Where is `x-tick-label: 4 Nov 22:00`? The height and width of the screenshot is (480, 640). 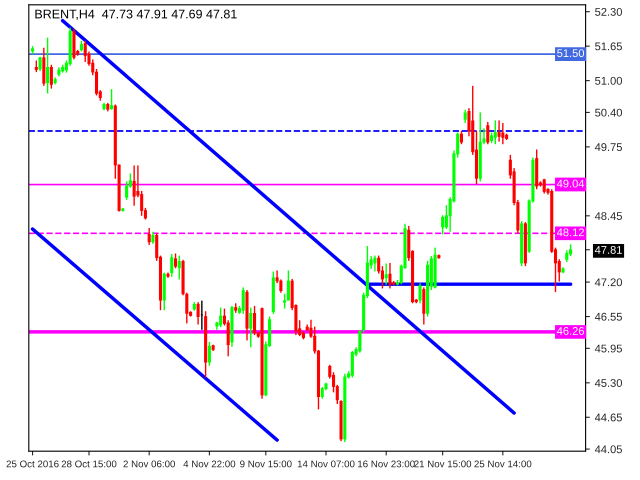 x-tick-label: 4 Nov 22:00 is located at coordinates (209, 464).